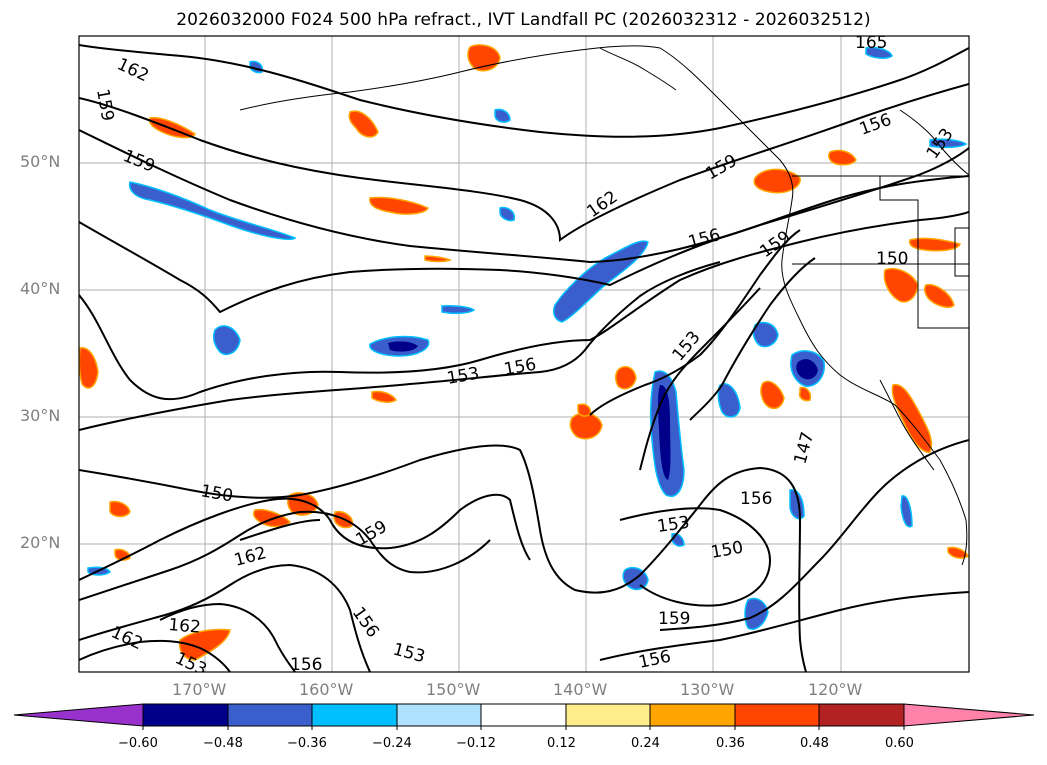  Describe the element at coordinates (580, 689) in the screenshot. I see `lon-label: 140°W` at that location.